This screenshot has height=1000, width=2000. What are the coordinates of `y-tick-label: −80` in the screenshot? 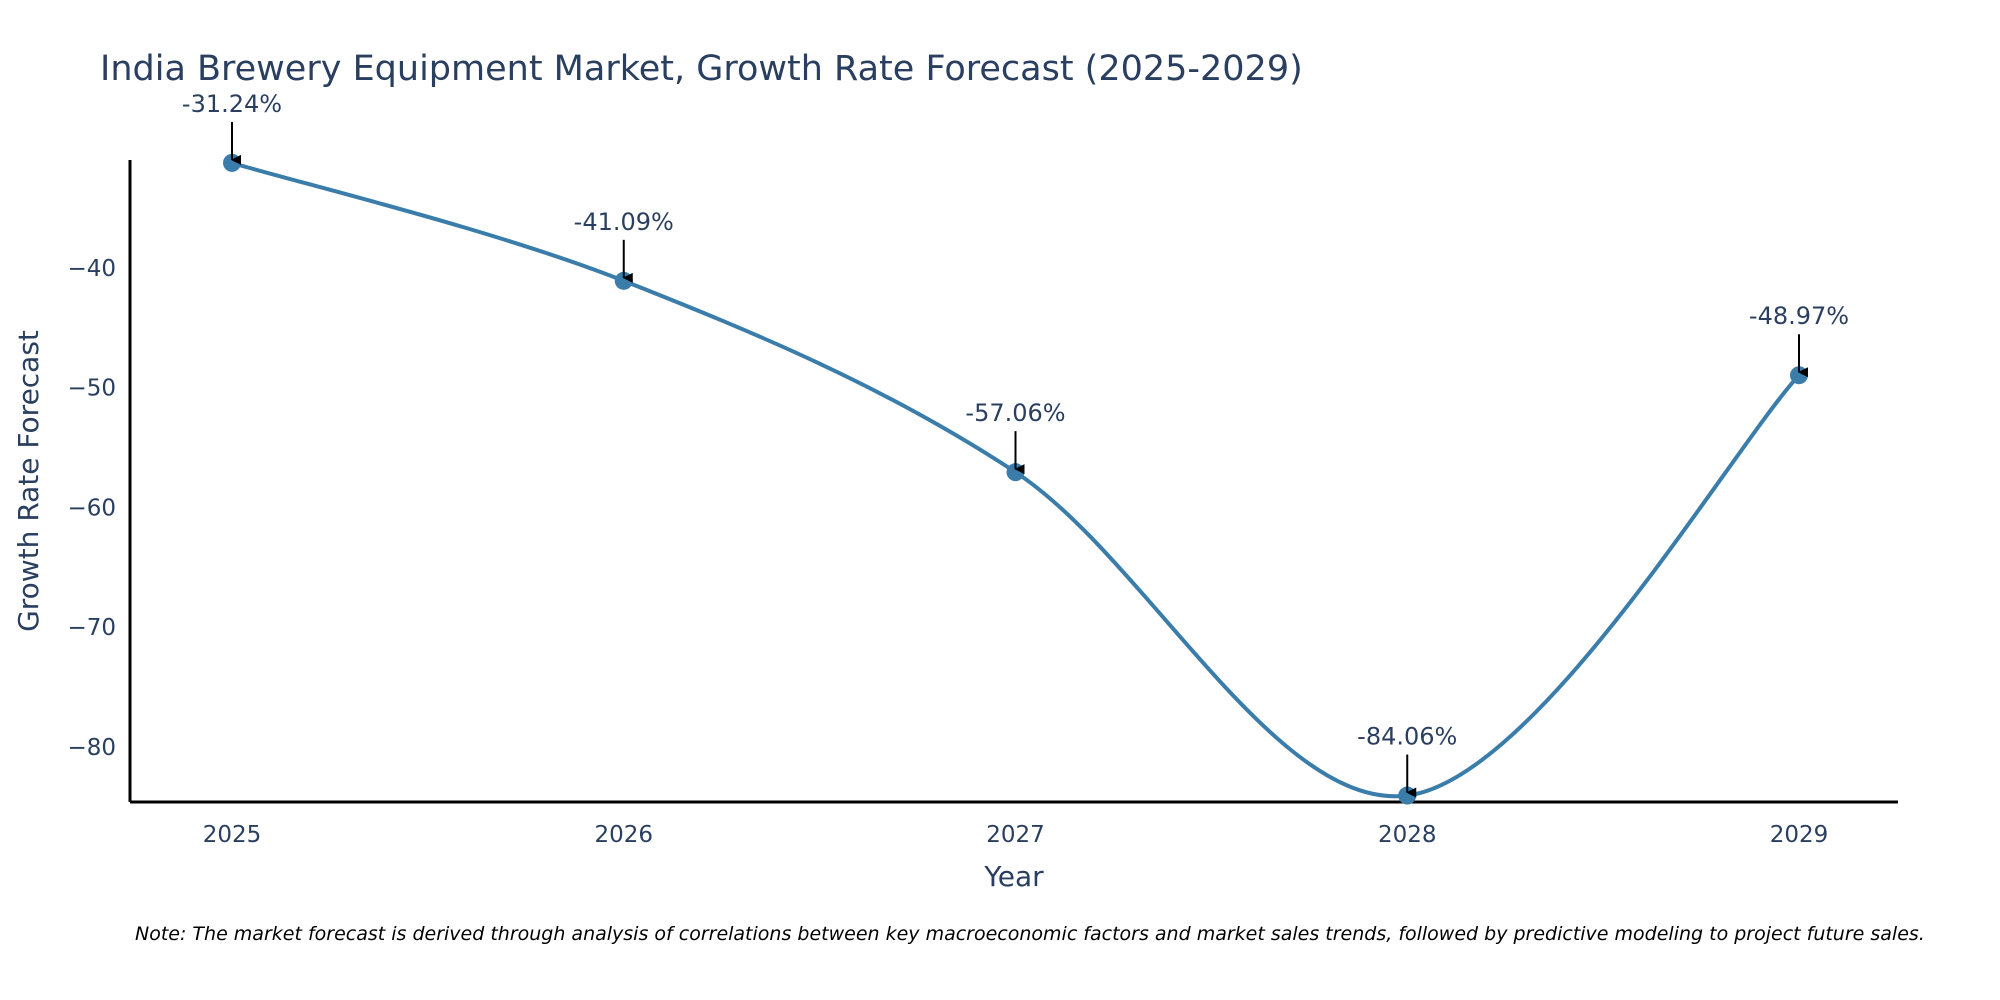 It's located at (91, 748).